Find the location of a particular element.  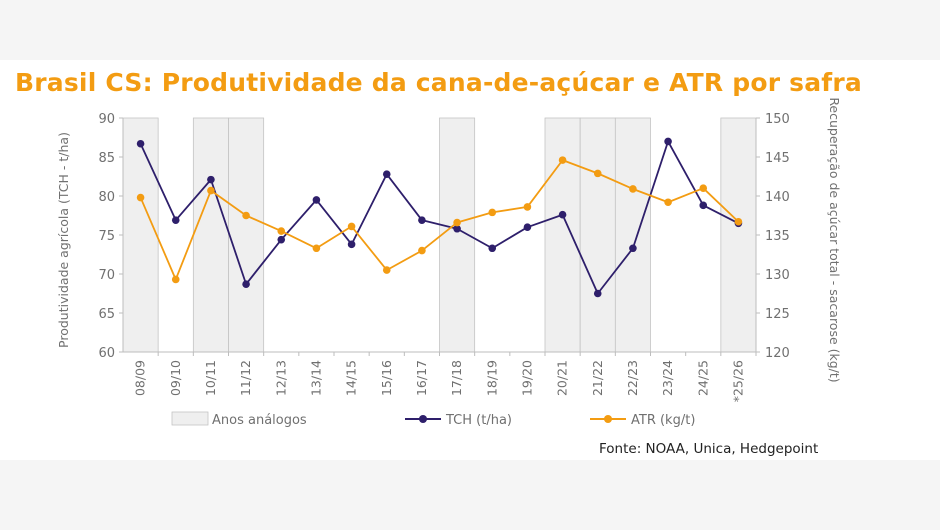

right-tick-label: 145 is located at coordinates (777, 158).